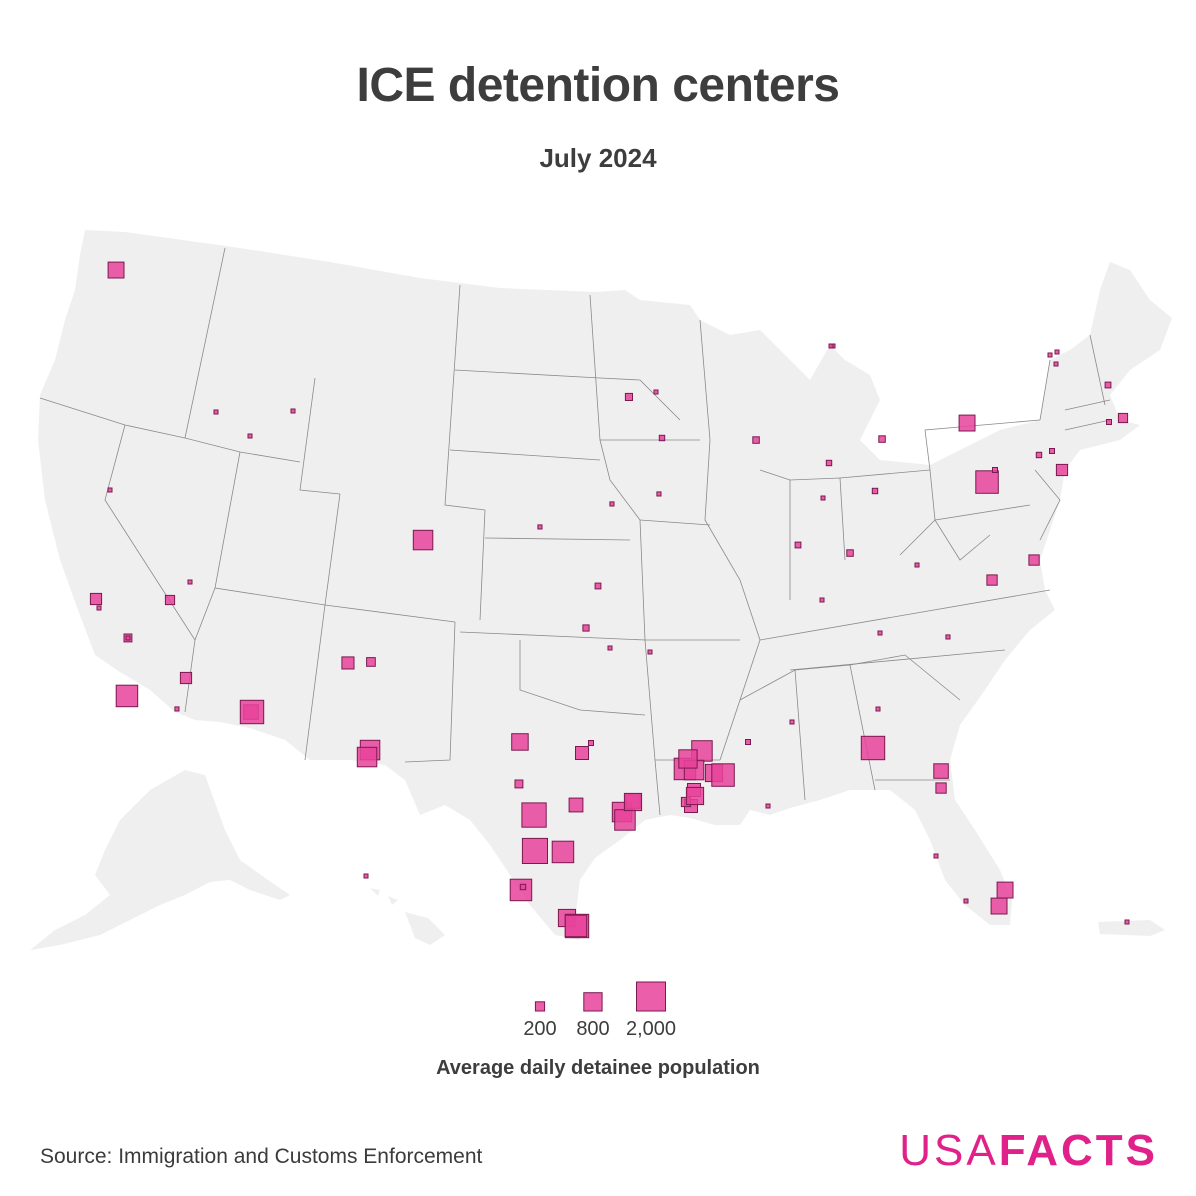 This screenshot has width=1196, height=1196. Describe the element at coordinates (1131, 928) in the screenshot. I see `puerto-rico-land` at that location.